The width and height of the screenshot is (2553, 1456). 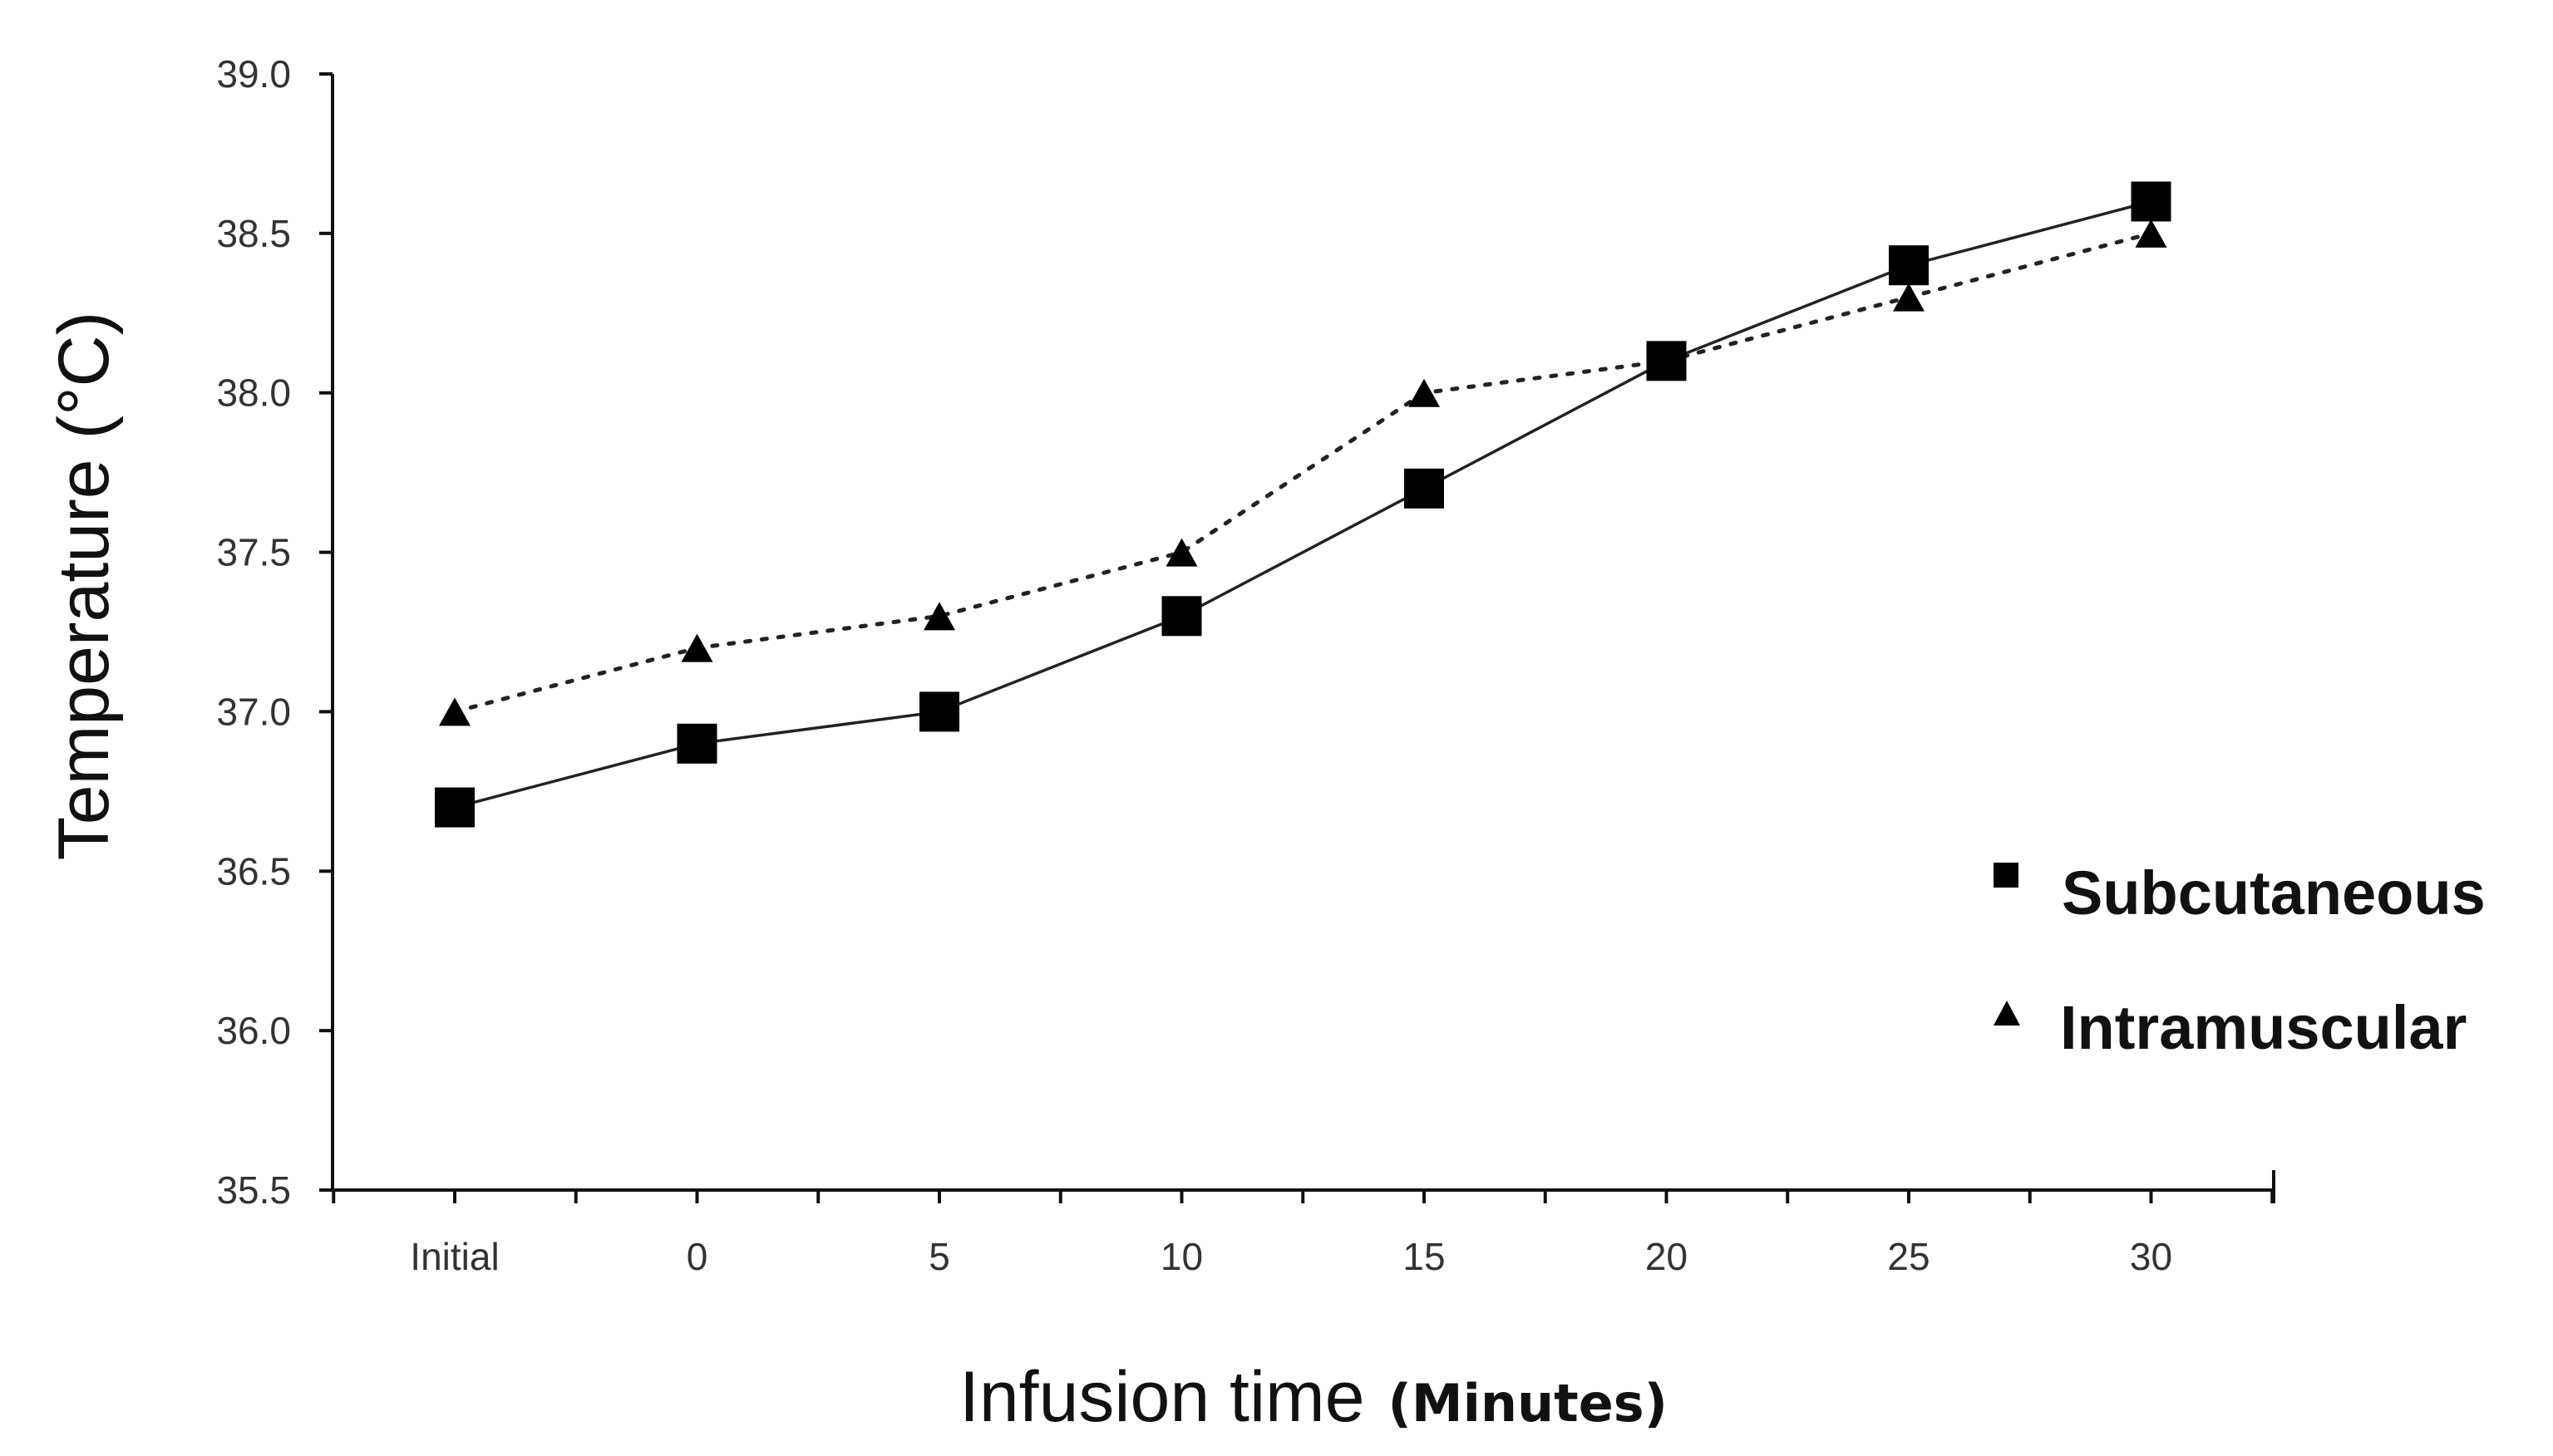 I want to click on x-axis-label-main: Infusion time, so click(x=1162, y=1397).